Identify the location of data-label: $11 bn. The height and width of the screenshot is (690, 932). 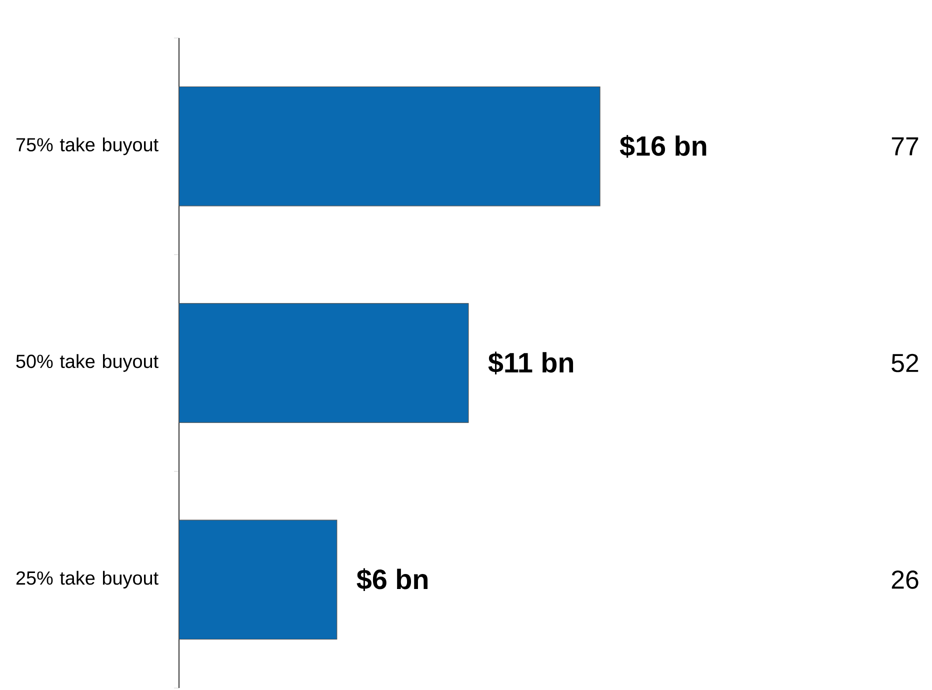
(531, 363).